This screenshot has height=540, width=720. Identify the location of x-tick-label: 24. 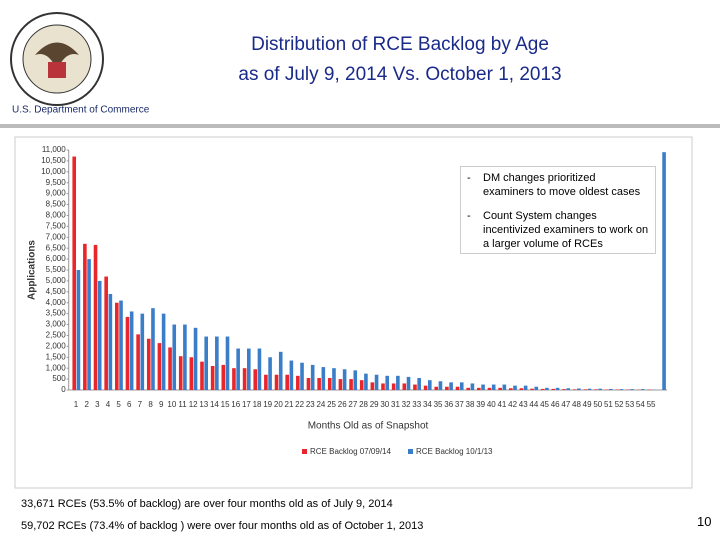
(320, 404).